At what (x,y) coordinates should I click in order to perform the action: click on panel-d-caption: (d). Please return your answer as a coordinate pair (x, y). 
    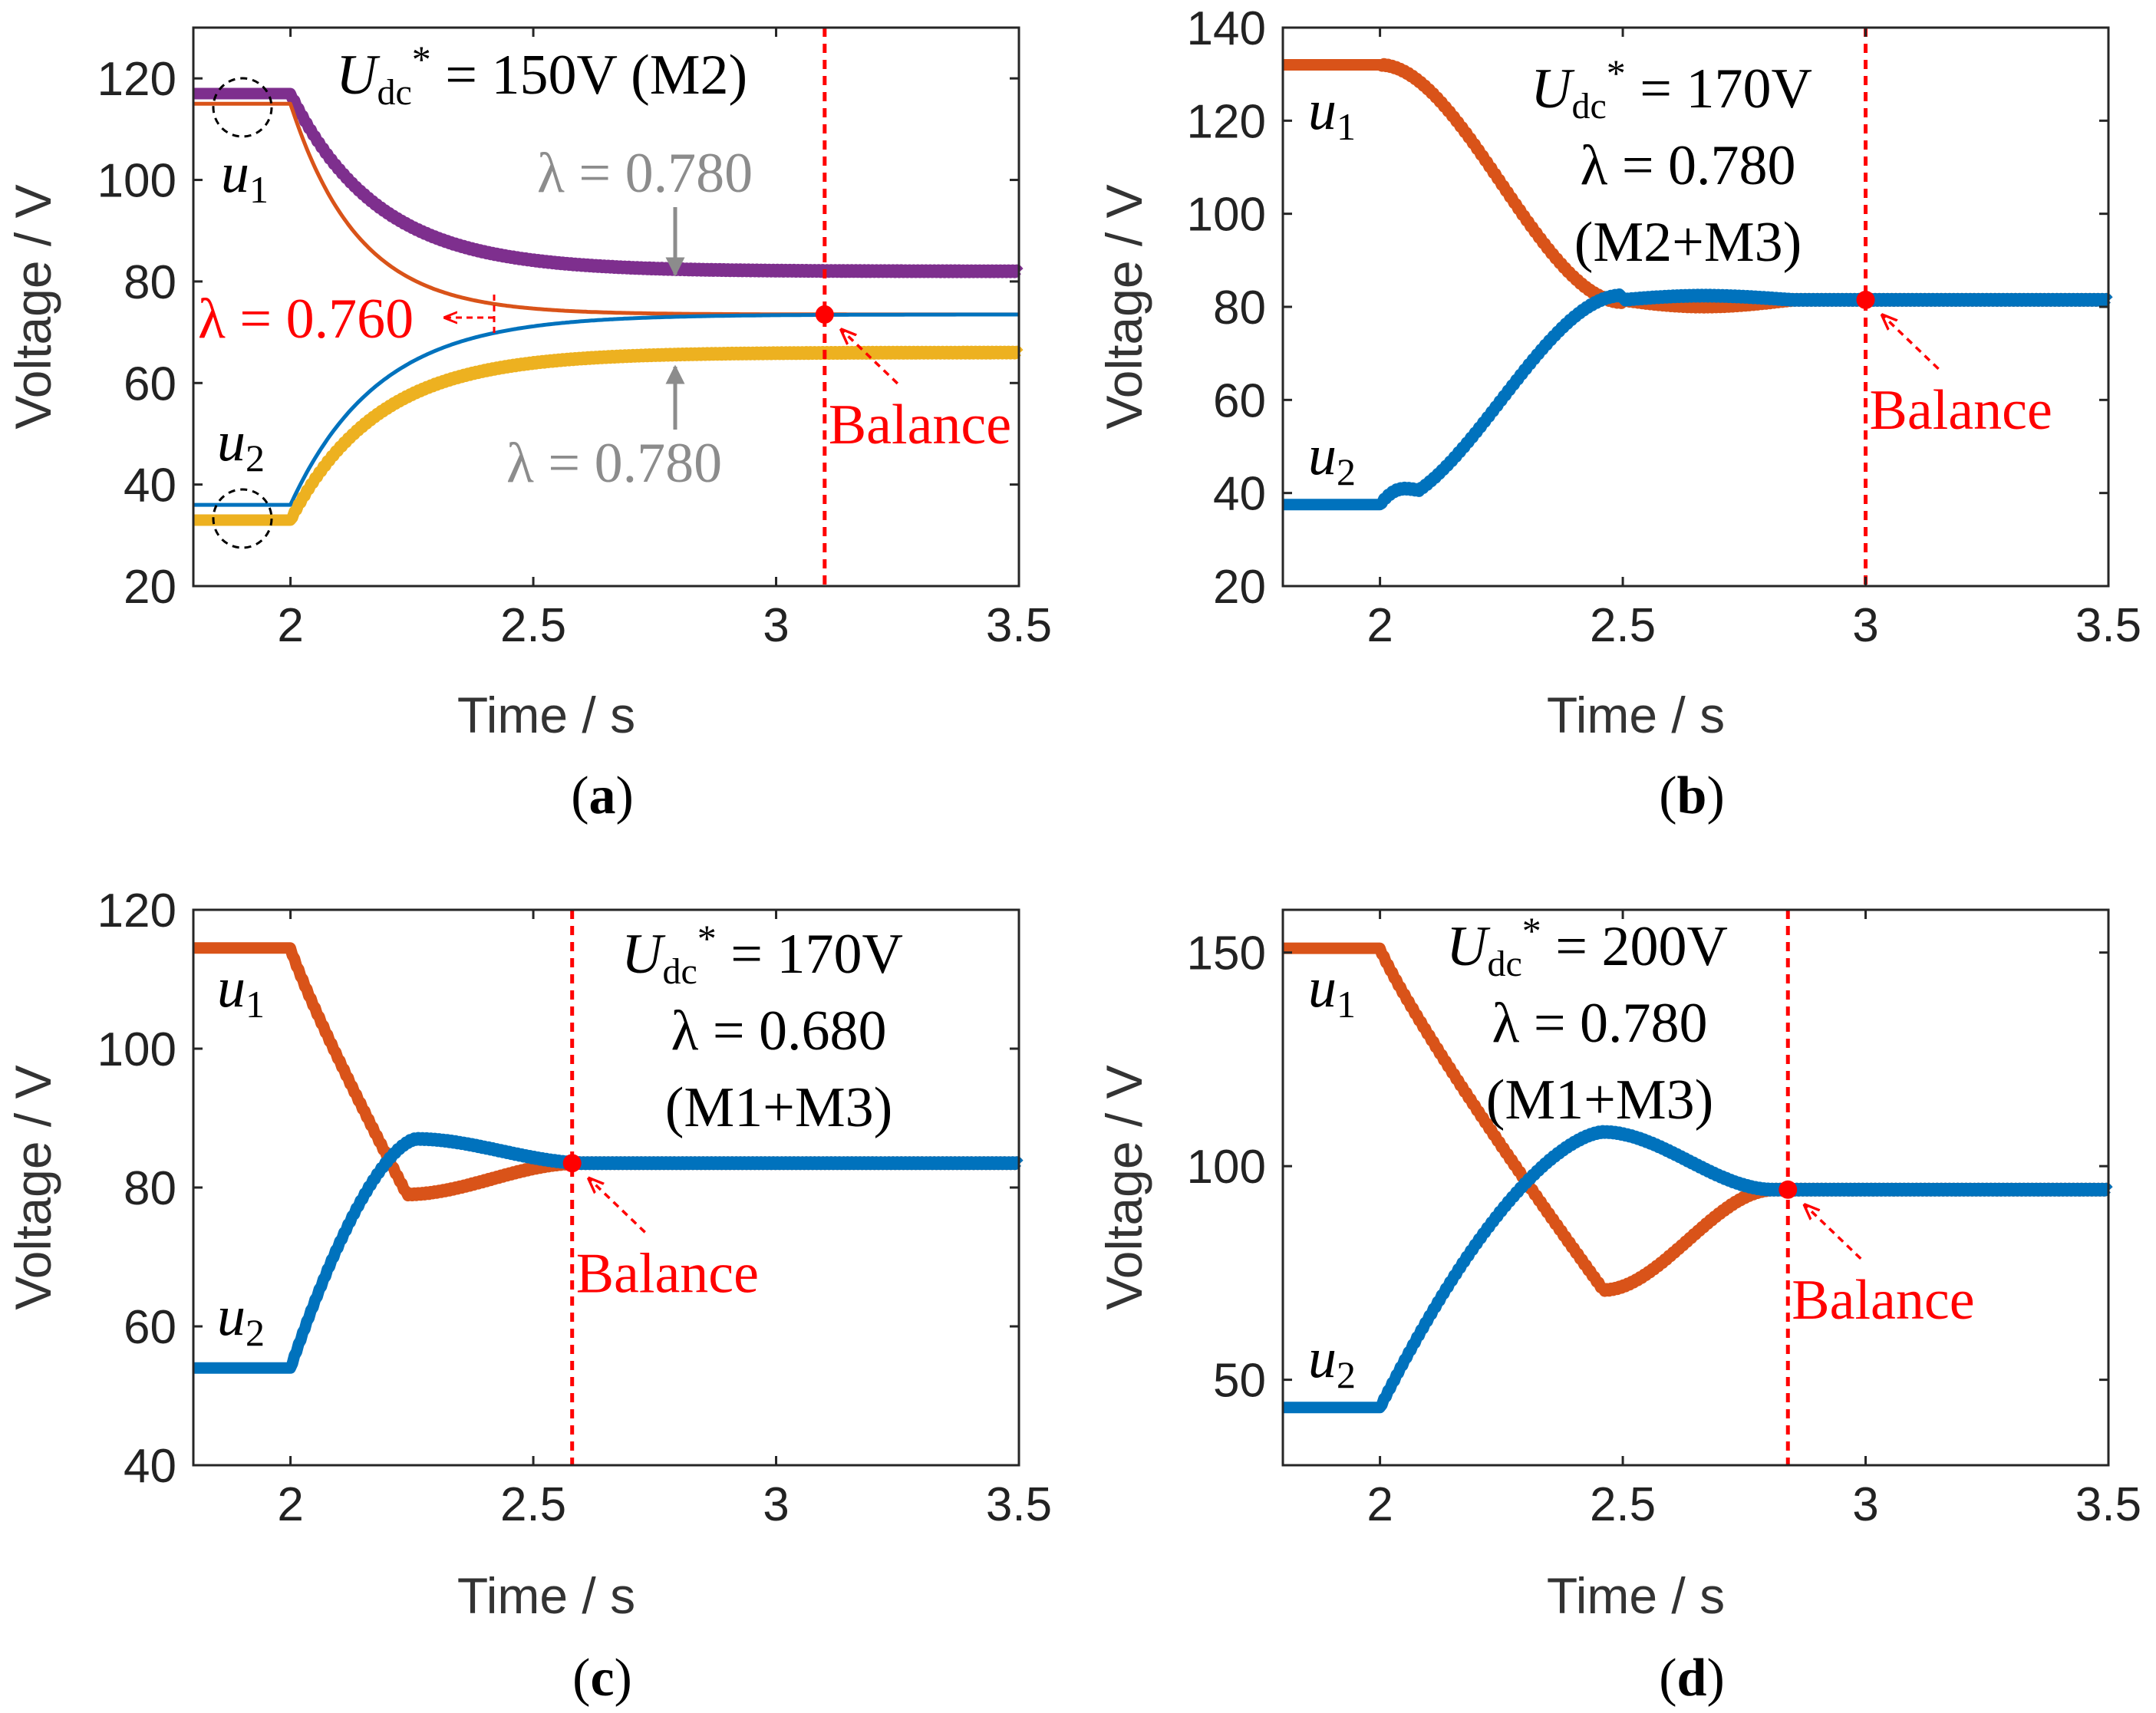
    Looking at the image, I should click on (1692, 1678).